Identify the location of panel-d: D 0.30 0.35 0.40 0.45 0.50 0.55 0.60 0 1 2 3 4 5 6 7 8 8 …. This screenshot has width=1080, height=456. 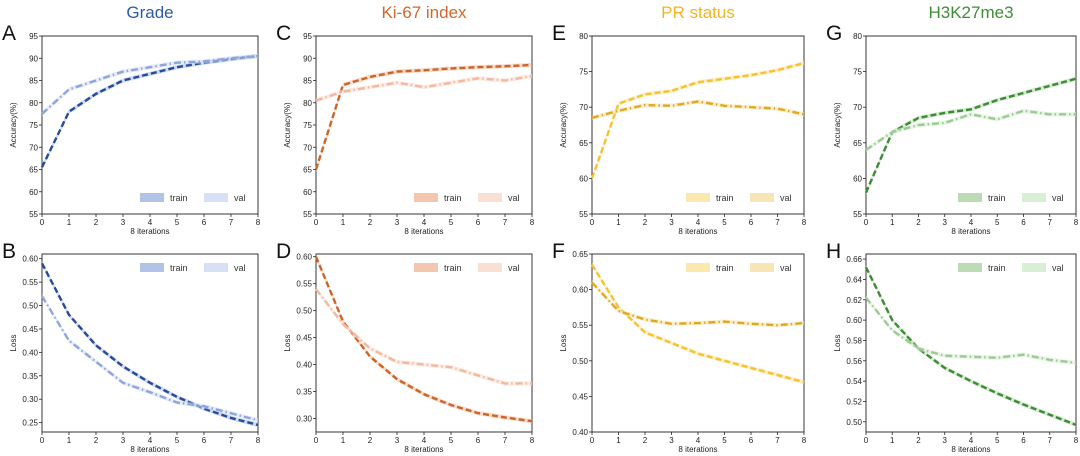
(405, 347).